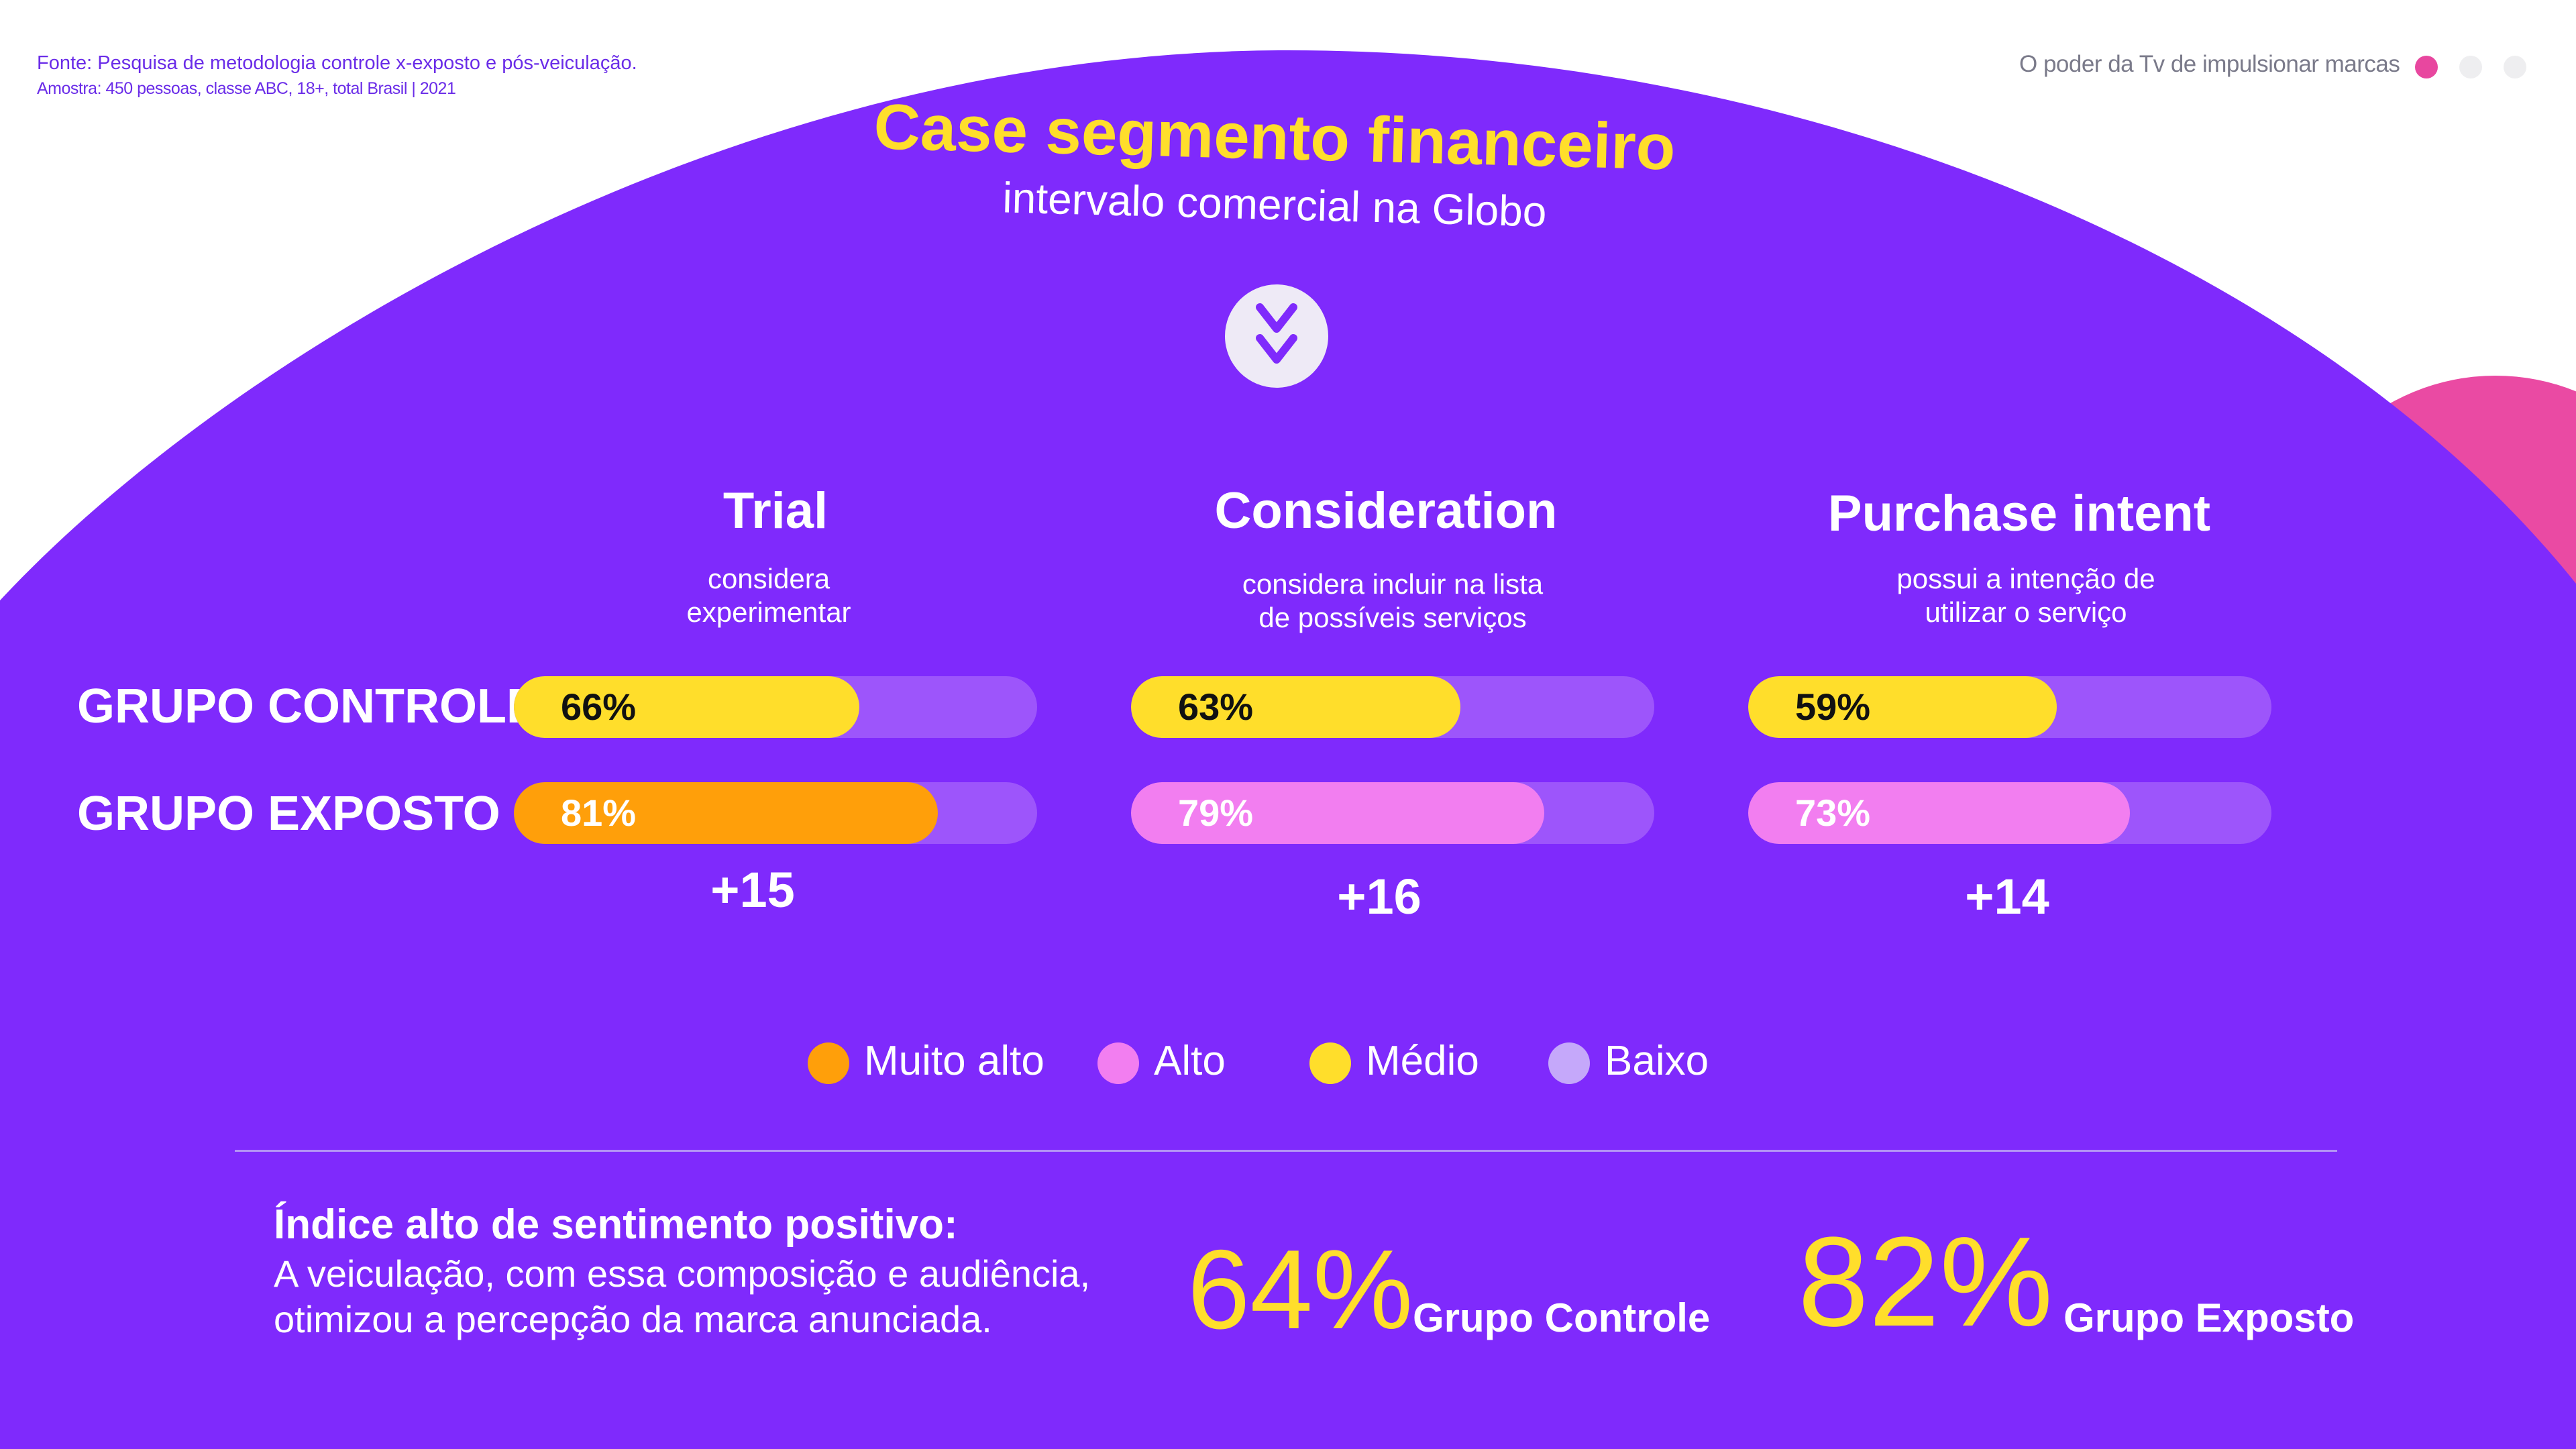  I want to click on legend-label-alto: Alto, so click(1190, 1061).